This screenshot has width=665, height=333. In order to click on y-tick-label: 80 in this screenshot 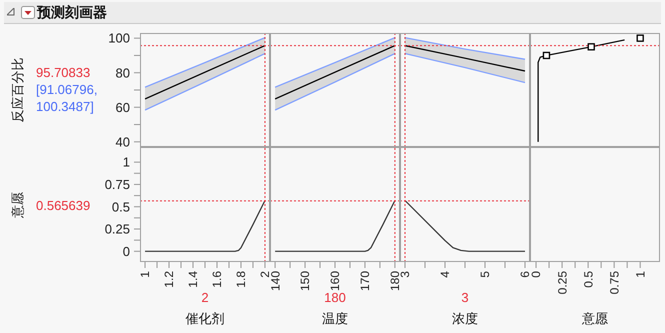, I will do `click(123, 72)`.